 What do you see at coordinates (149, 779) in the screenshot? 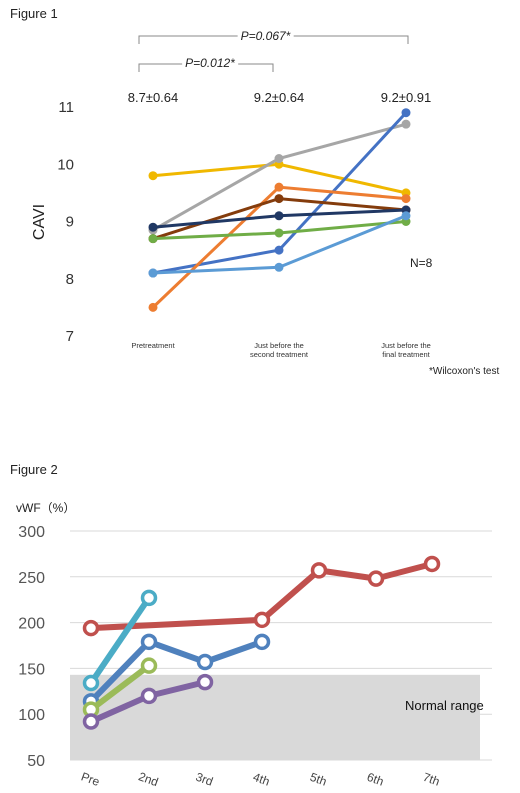
I see `x-tick-label: 2nd` at bounding box center [149, 779].